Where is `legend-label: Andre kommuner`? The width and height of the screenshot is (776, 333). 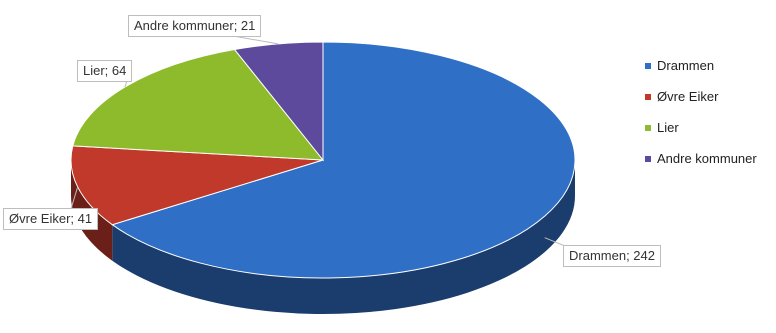
legend-label: Andre kommuner is located at coordinates (707, 158).